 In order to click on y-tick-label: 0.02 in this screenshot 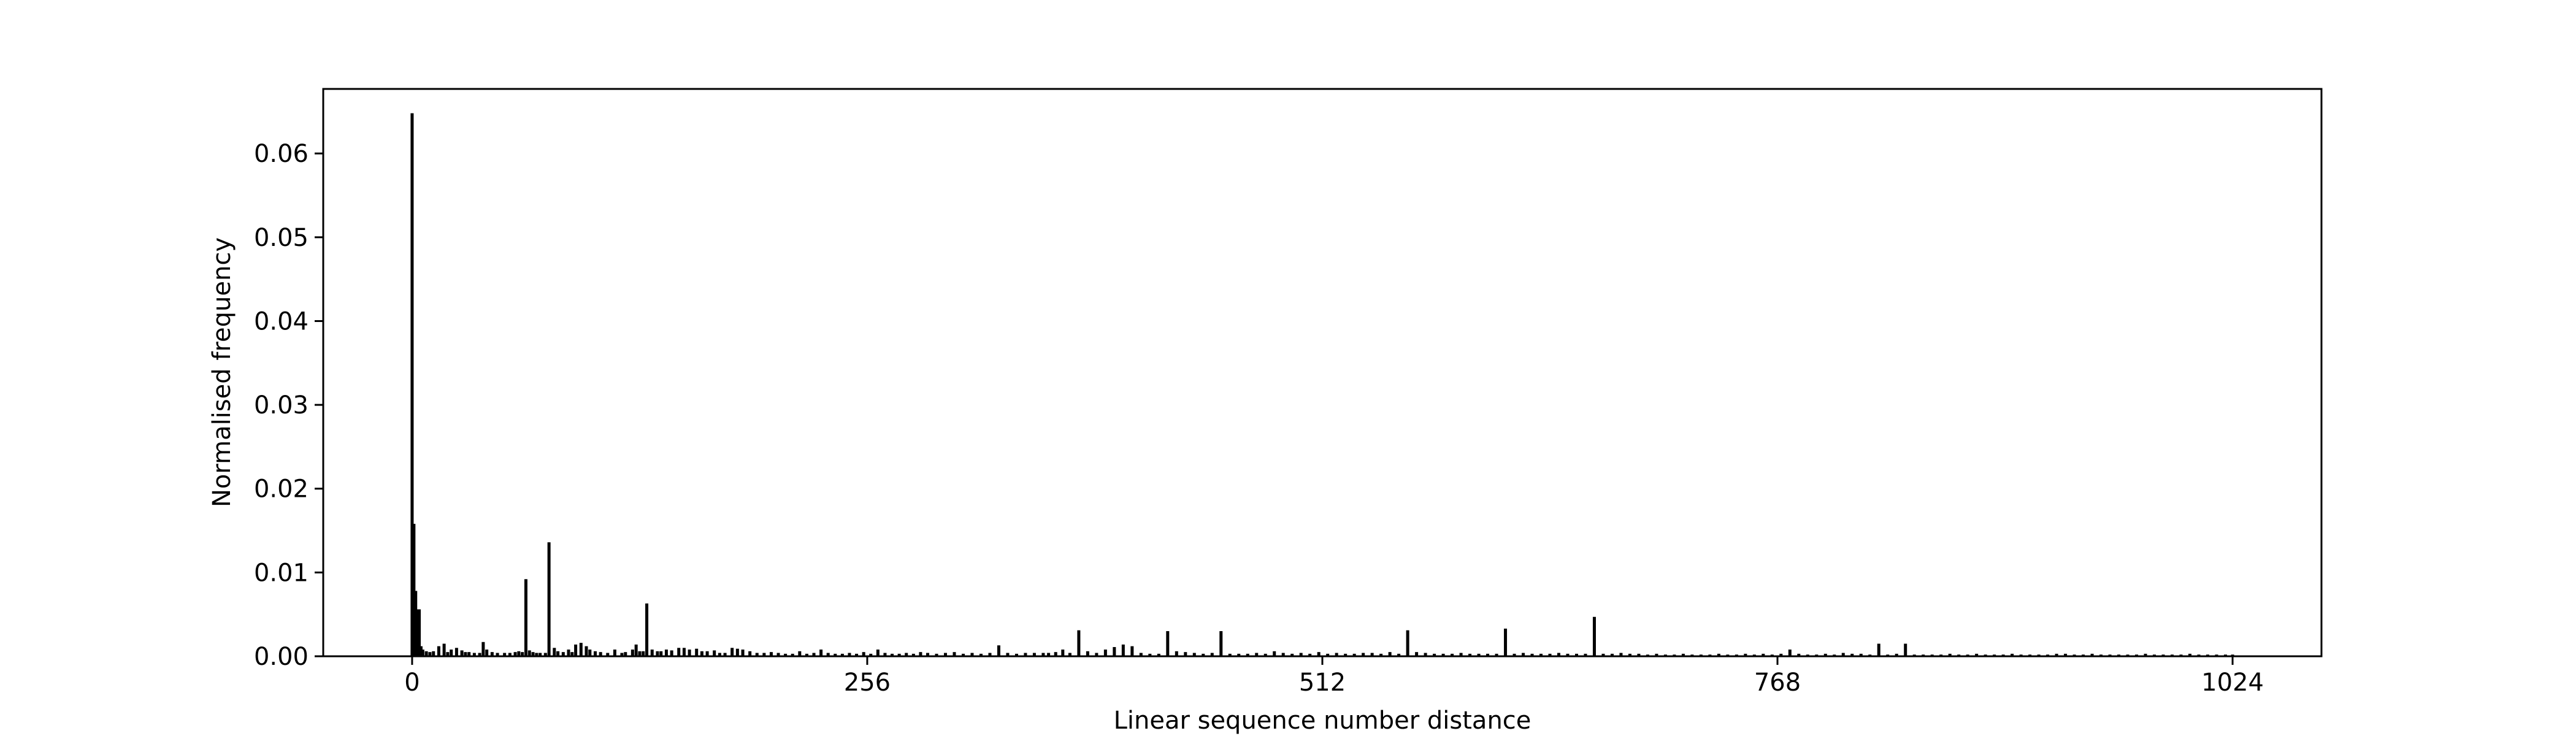, I will do `click(281, 489)`.